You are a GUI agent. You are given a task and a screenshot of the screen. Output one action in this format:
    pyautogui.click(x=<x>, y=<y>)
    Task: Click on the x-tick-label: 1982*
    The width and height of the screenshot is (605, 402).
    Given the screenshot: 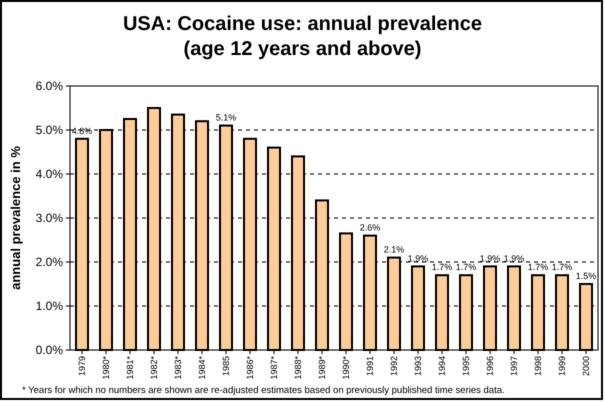 What is the action you would take?
    pyautogui.click(x=154, y=368)
    